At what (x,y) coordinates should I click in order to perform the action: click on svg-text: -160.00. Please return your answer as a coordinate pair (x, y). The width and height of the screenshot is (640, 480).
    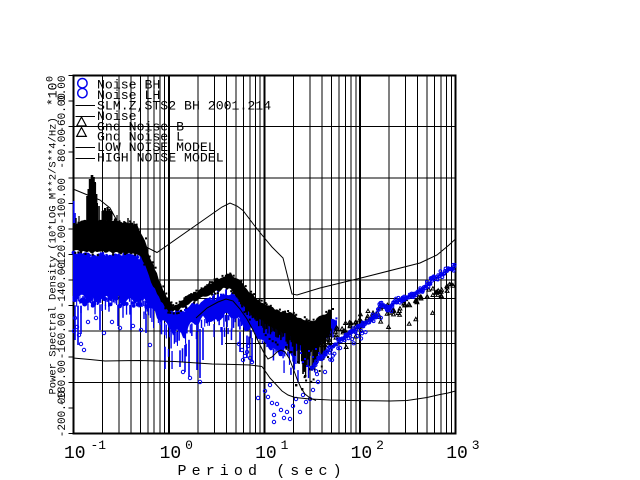
    Looking at the image, I should click on (63, 336).